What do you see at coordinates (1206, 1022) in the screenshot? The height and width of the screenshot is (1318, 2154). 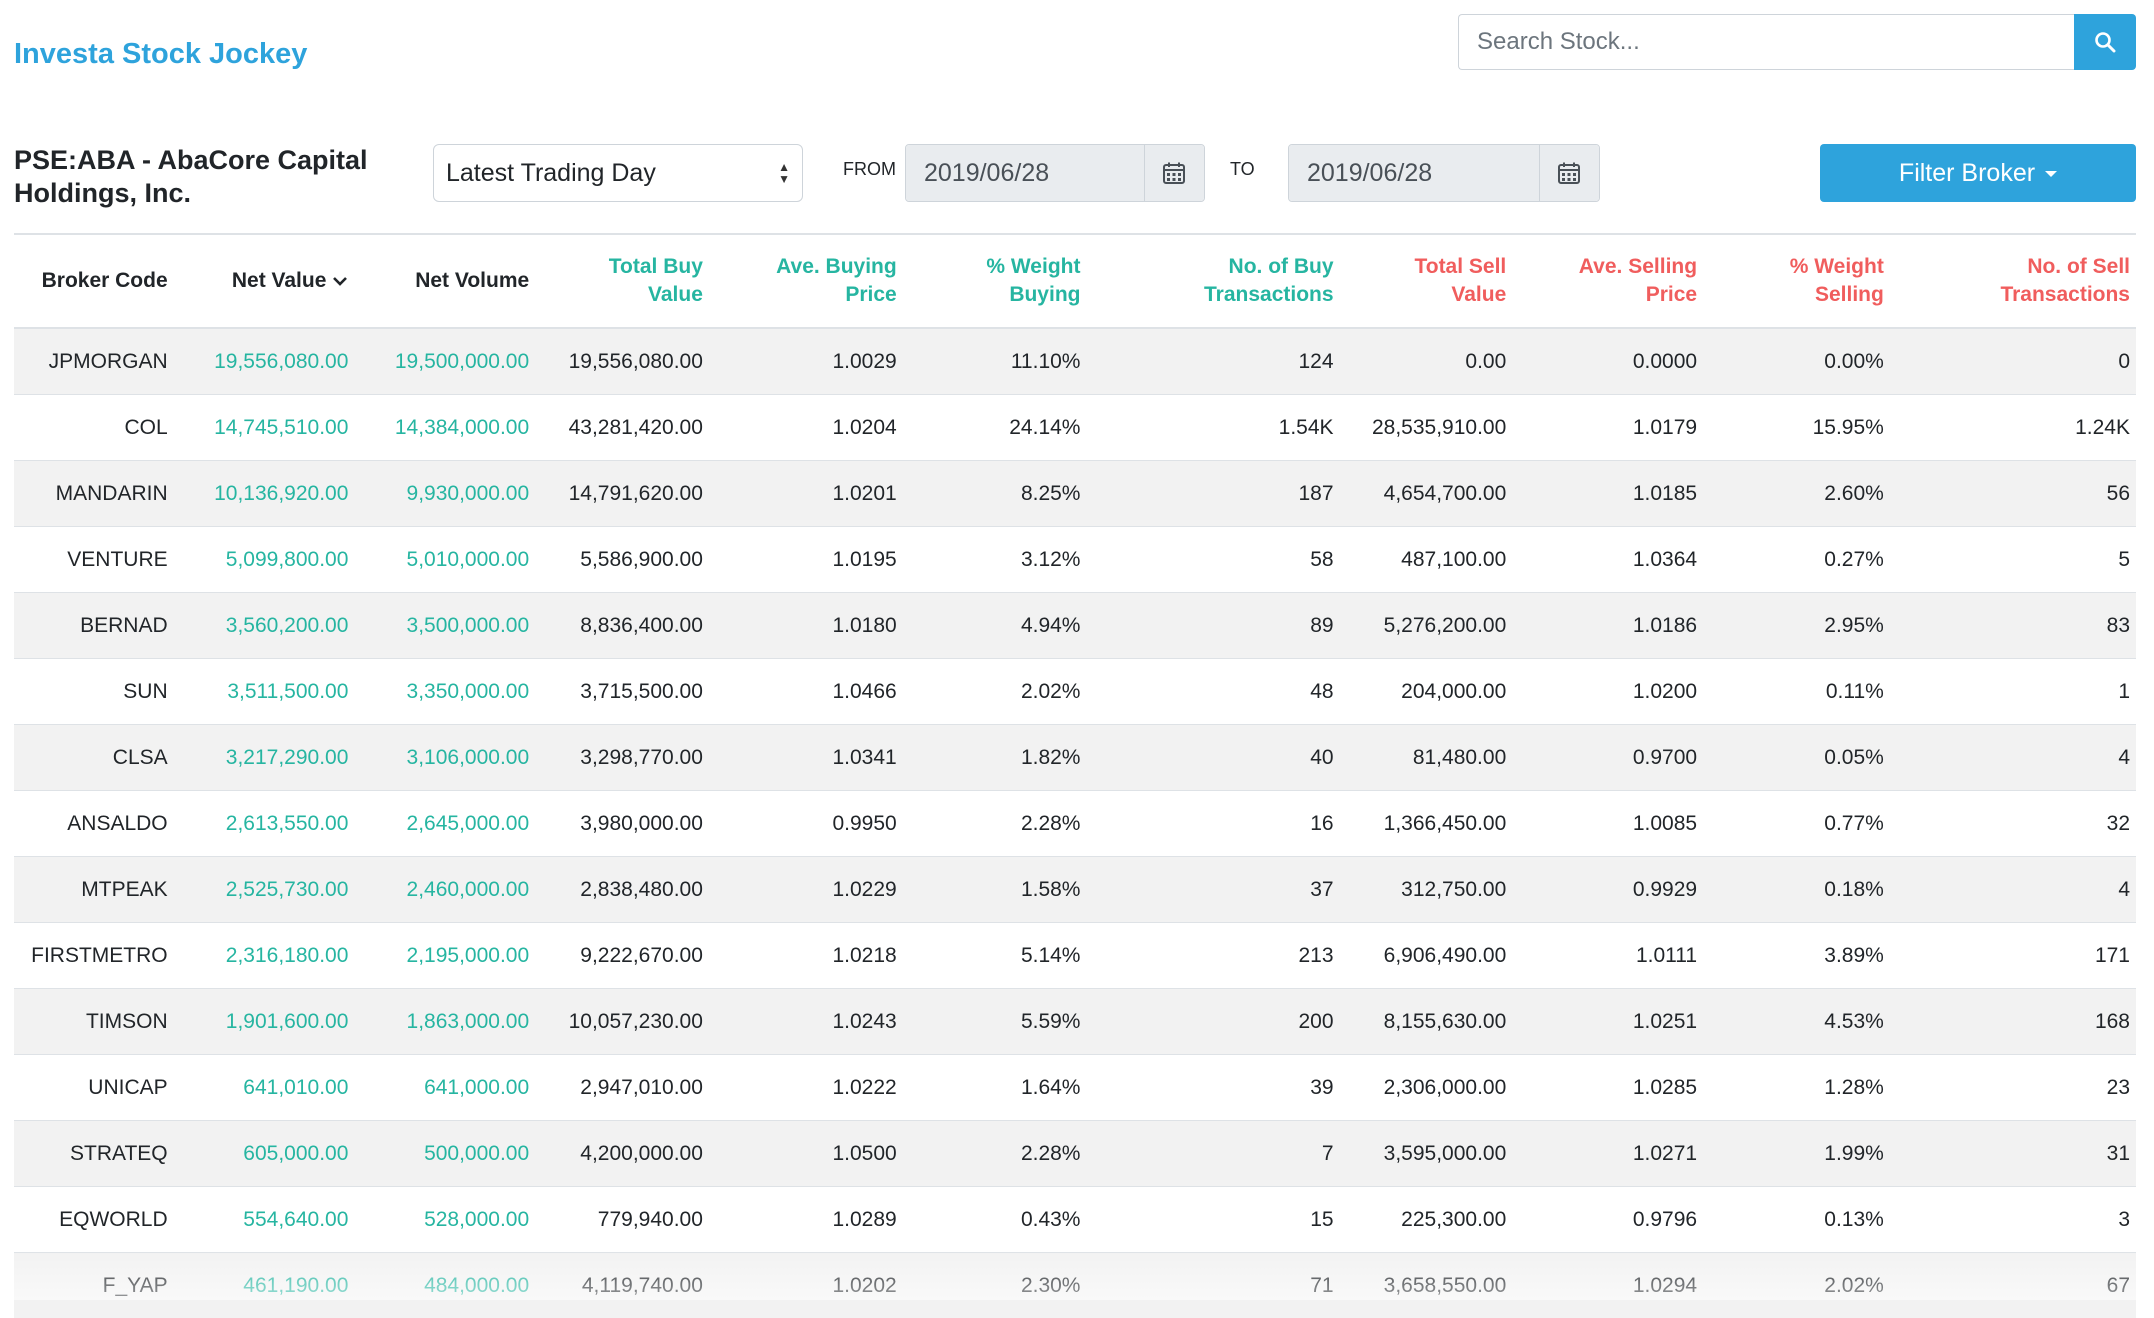 I see `cell-buy-transactions: 200` at bounding box center [1206, 1022].